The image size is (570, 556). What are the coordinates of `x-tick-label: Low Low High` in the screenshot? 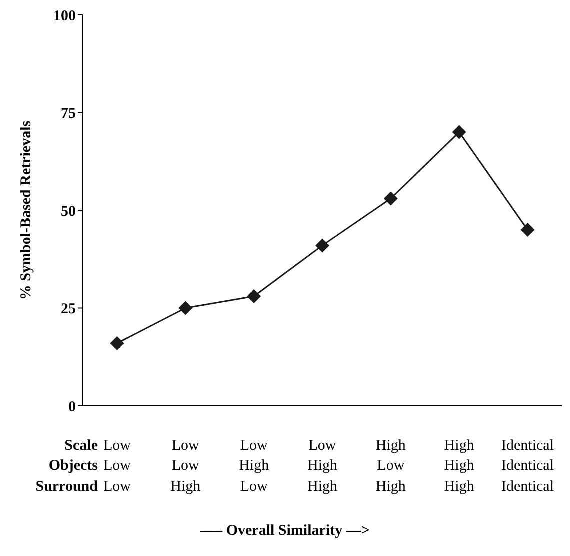 It's located at (186, 466).